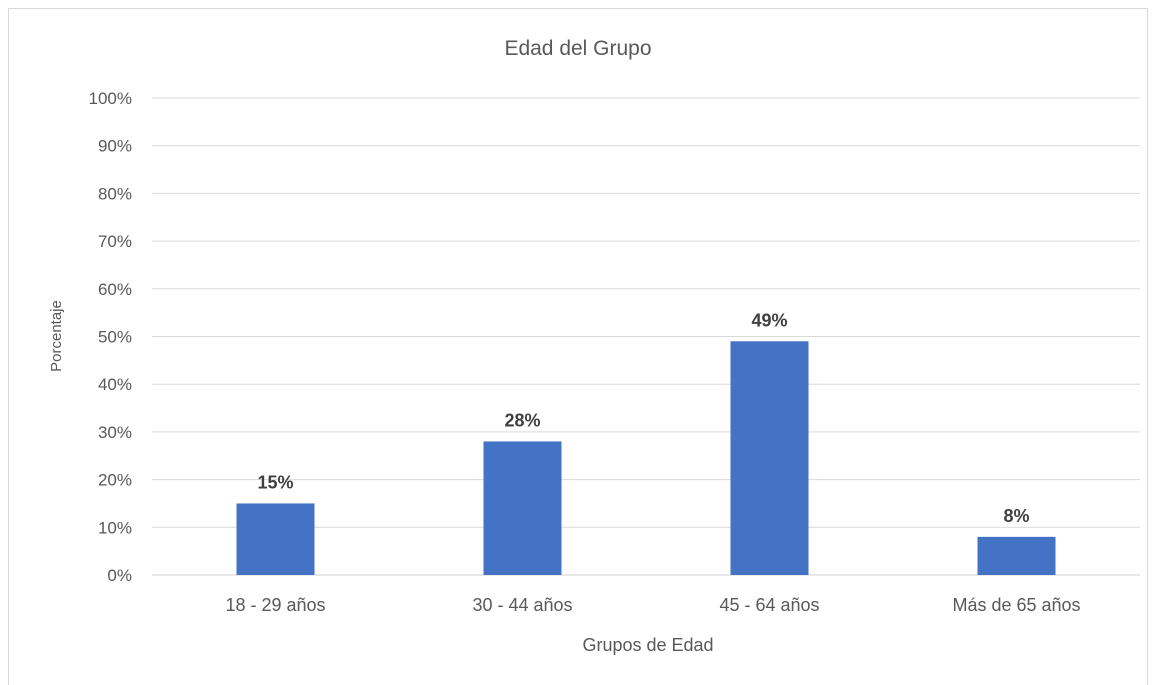  Describe the element at coordinates (115, 527) in the screenshot. I see `y-tick-label: 10%` at that location.